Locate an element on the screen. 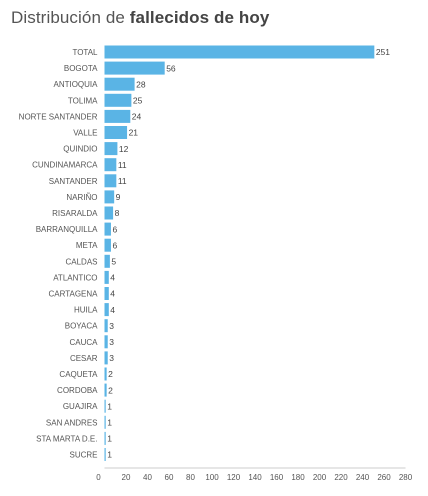 Image resolution: width=428 pixels, height=496 pixels. bar-cordoba is located at coordinates (105, 390).